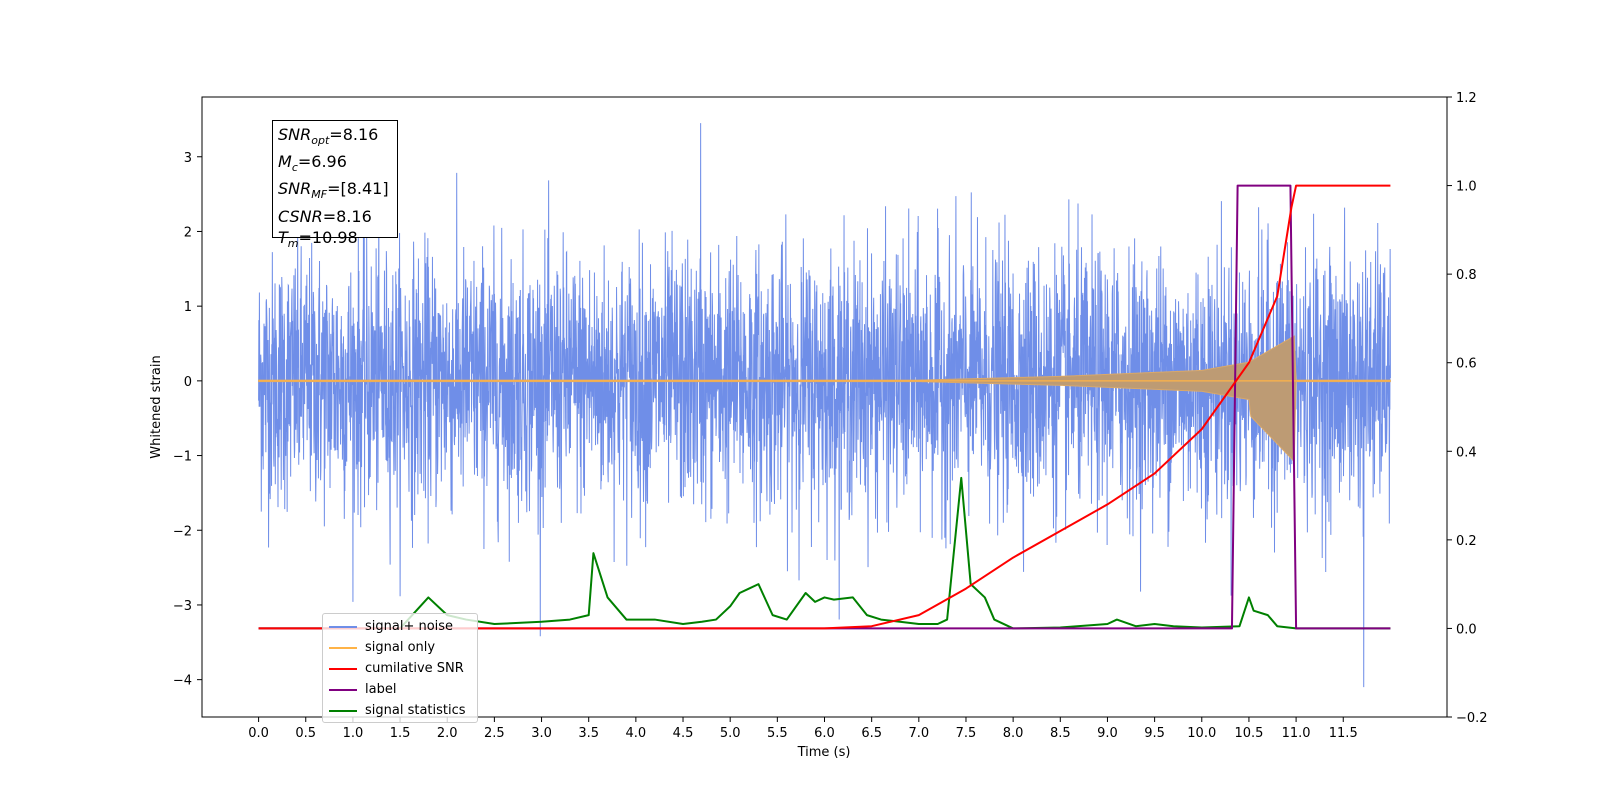 The image size is (1600, 800). Describe the element at coordinates (824, 399) in the screenshot. I see `series-signal-only-area` at that location.